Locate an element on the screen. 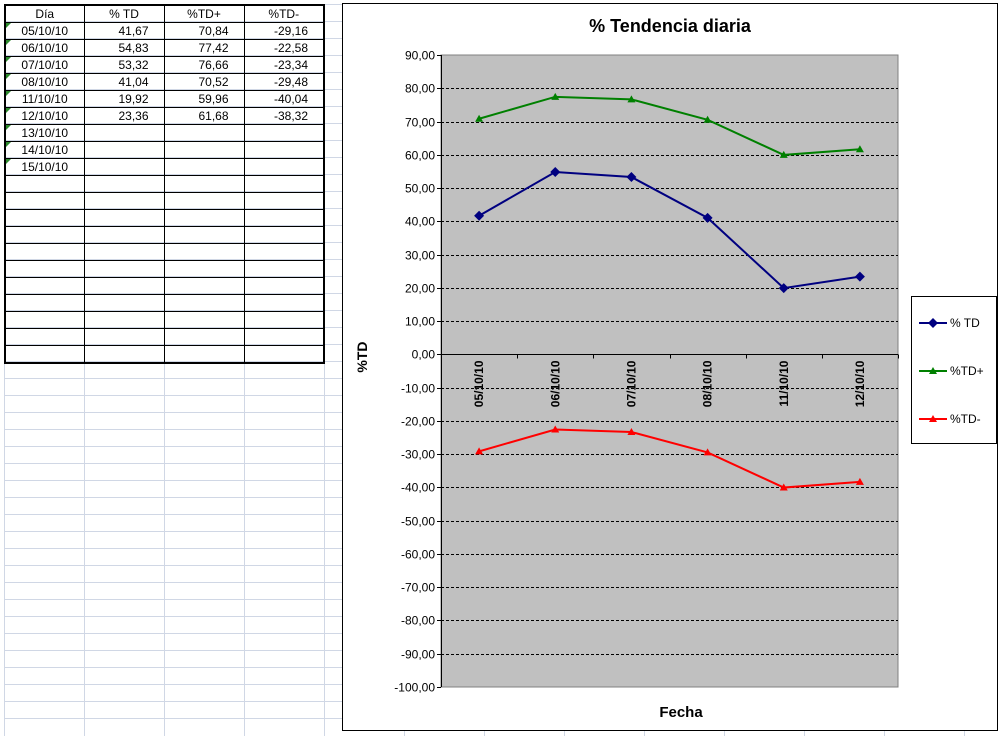 Image resolution: width=1003 pixels, height=736 pixels. cell-dia: 14/10/10 is located at coordinates (44, 150).